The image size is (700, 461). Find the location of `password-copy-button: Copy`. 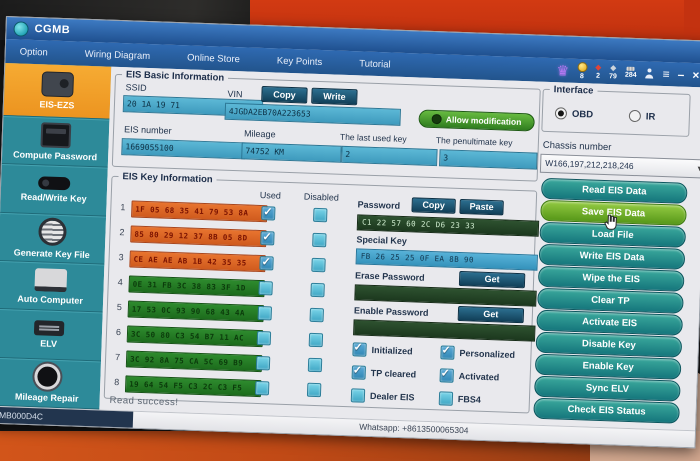

password-copy-button: Copy is located at coordinates (433, 205).